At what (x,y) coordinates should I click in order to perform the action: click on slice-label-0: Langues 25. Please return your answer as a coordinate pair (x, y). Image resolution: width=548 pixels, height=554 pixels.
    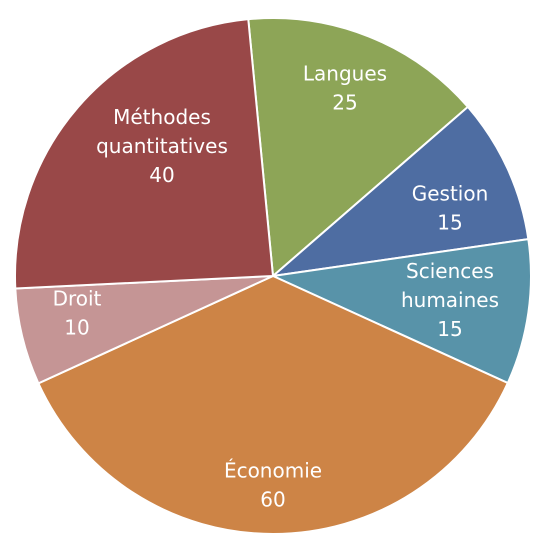
    Looking at the image, I should click on (345, 88).